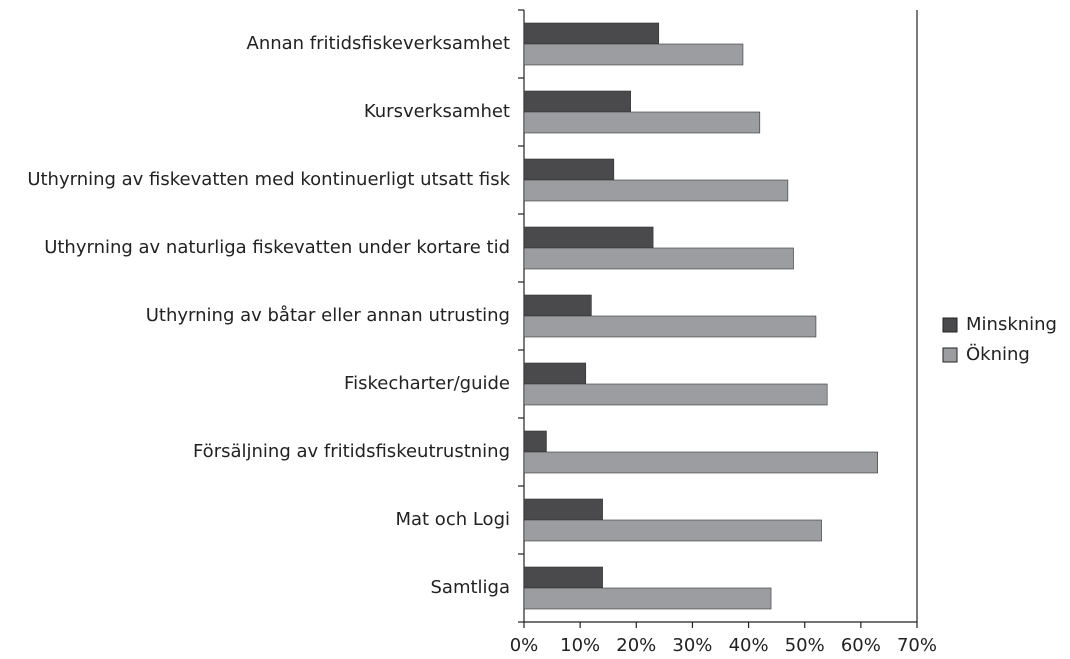 The height and width of the screenshot is (659, 1070). I want to click on category-label: Försäljning av fritidsfiskeutrustning, so click(351, 451).